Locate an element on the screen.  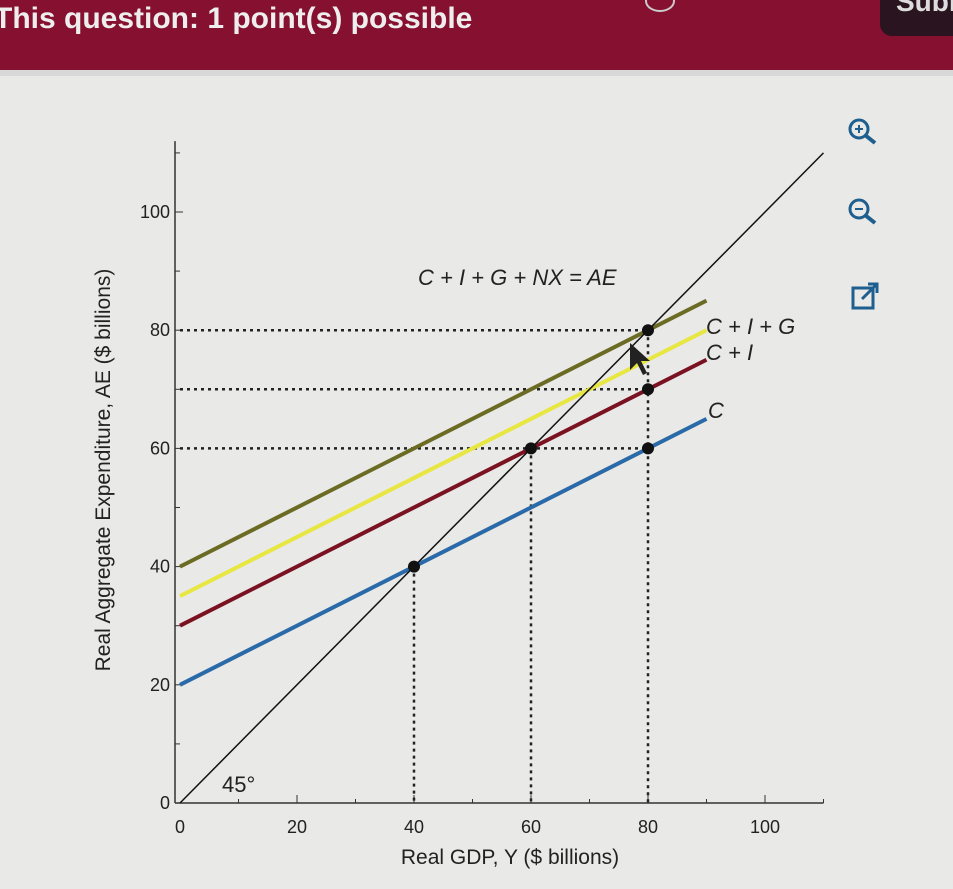
x-axis-label: Real GDP, Y ($ billions) is located at coordinates (510, 857).